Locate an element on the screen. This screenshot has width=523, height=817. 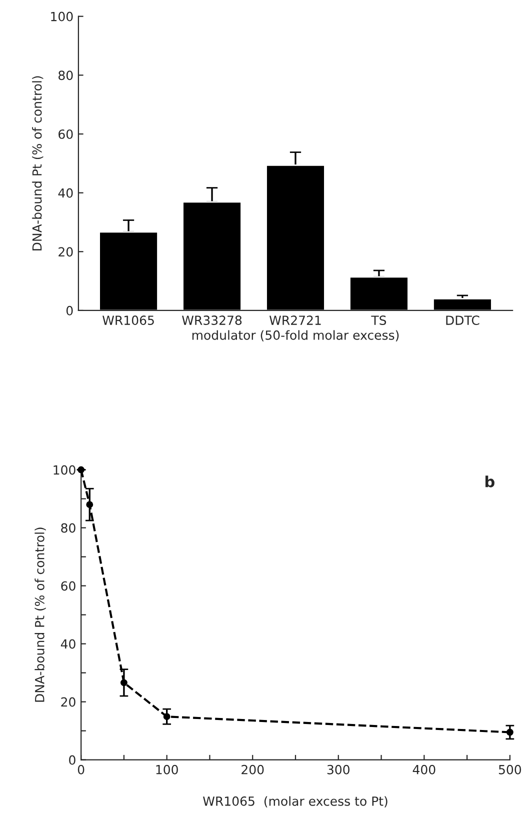
x-tick-label: 500 is located at coordinates (510, 769).